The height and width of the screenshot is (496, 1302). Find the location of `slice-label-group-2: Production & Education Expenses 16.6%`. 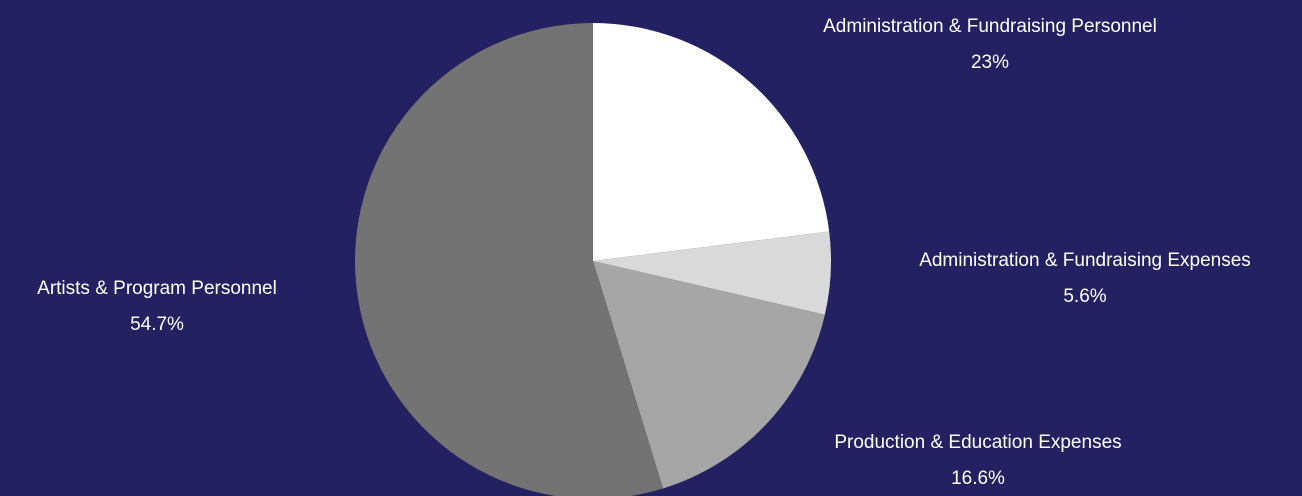

slice-label-group-2: Production & Education Expenses 16.6% is located at coordinates (977, 460).